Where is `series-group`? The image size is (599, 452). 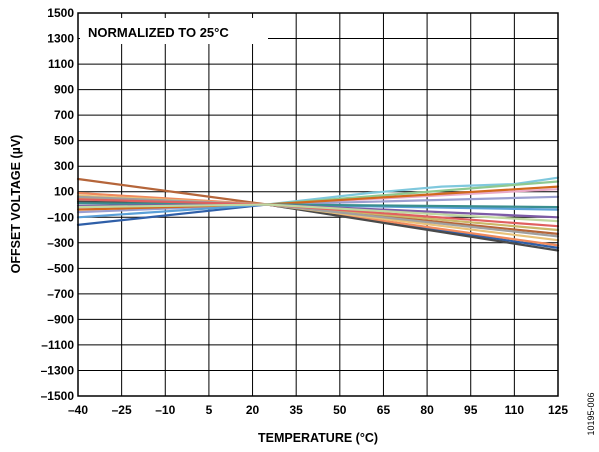
series-group is located at coordinates (318, 214).